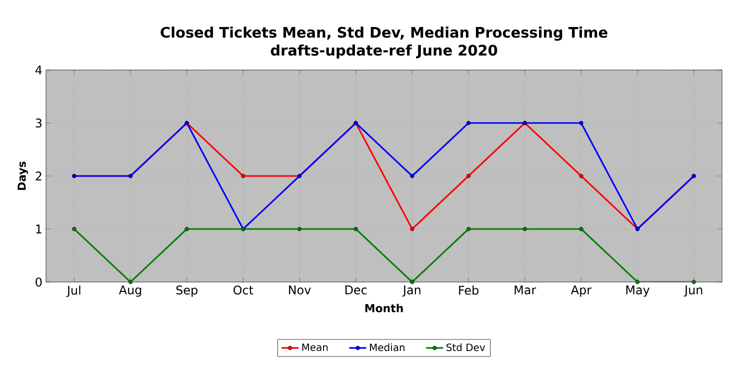 The width and height of the screenshot is (732, 378). Describe the element at coordinates (581, 291) in the screenshot. I see `x-tick-label: Apr` at that location.